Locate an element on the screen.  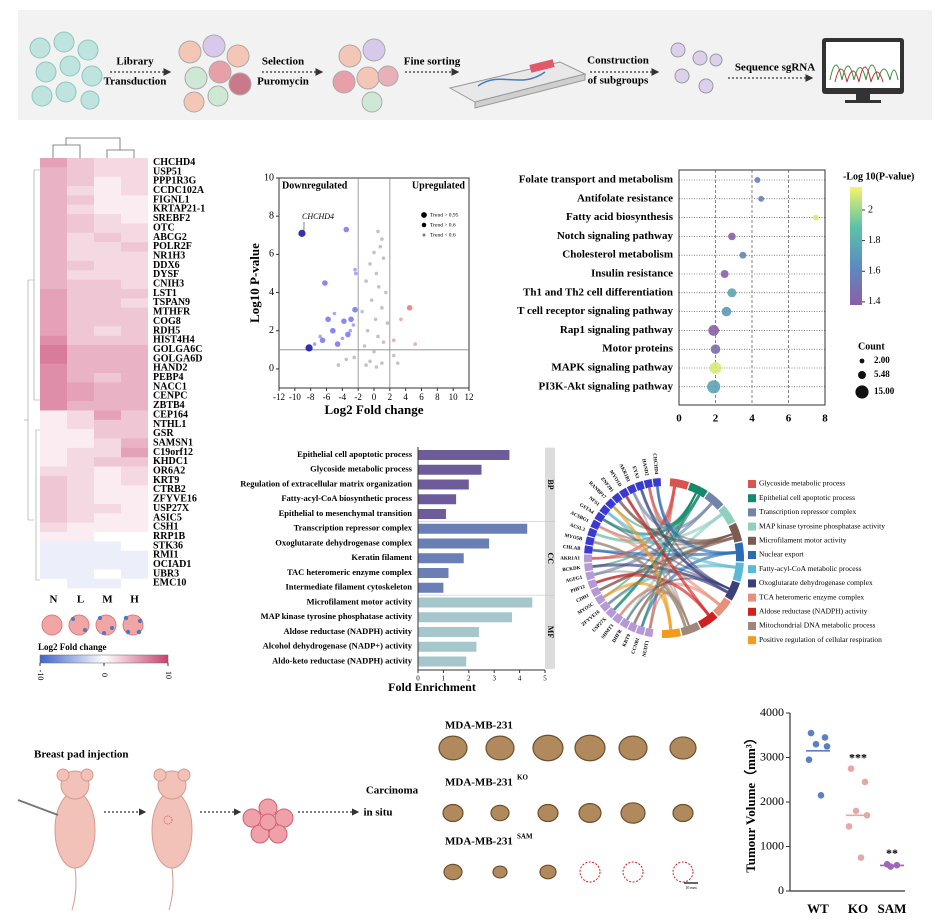
size-legend-label: 5.48 is located at coordinates (882, 374).